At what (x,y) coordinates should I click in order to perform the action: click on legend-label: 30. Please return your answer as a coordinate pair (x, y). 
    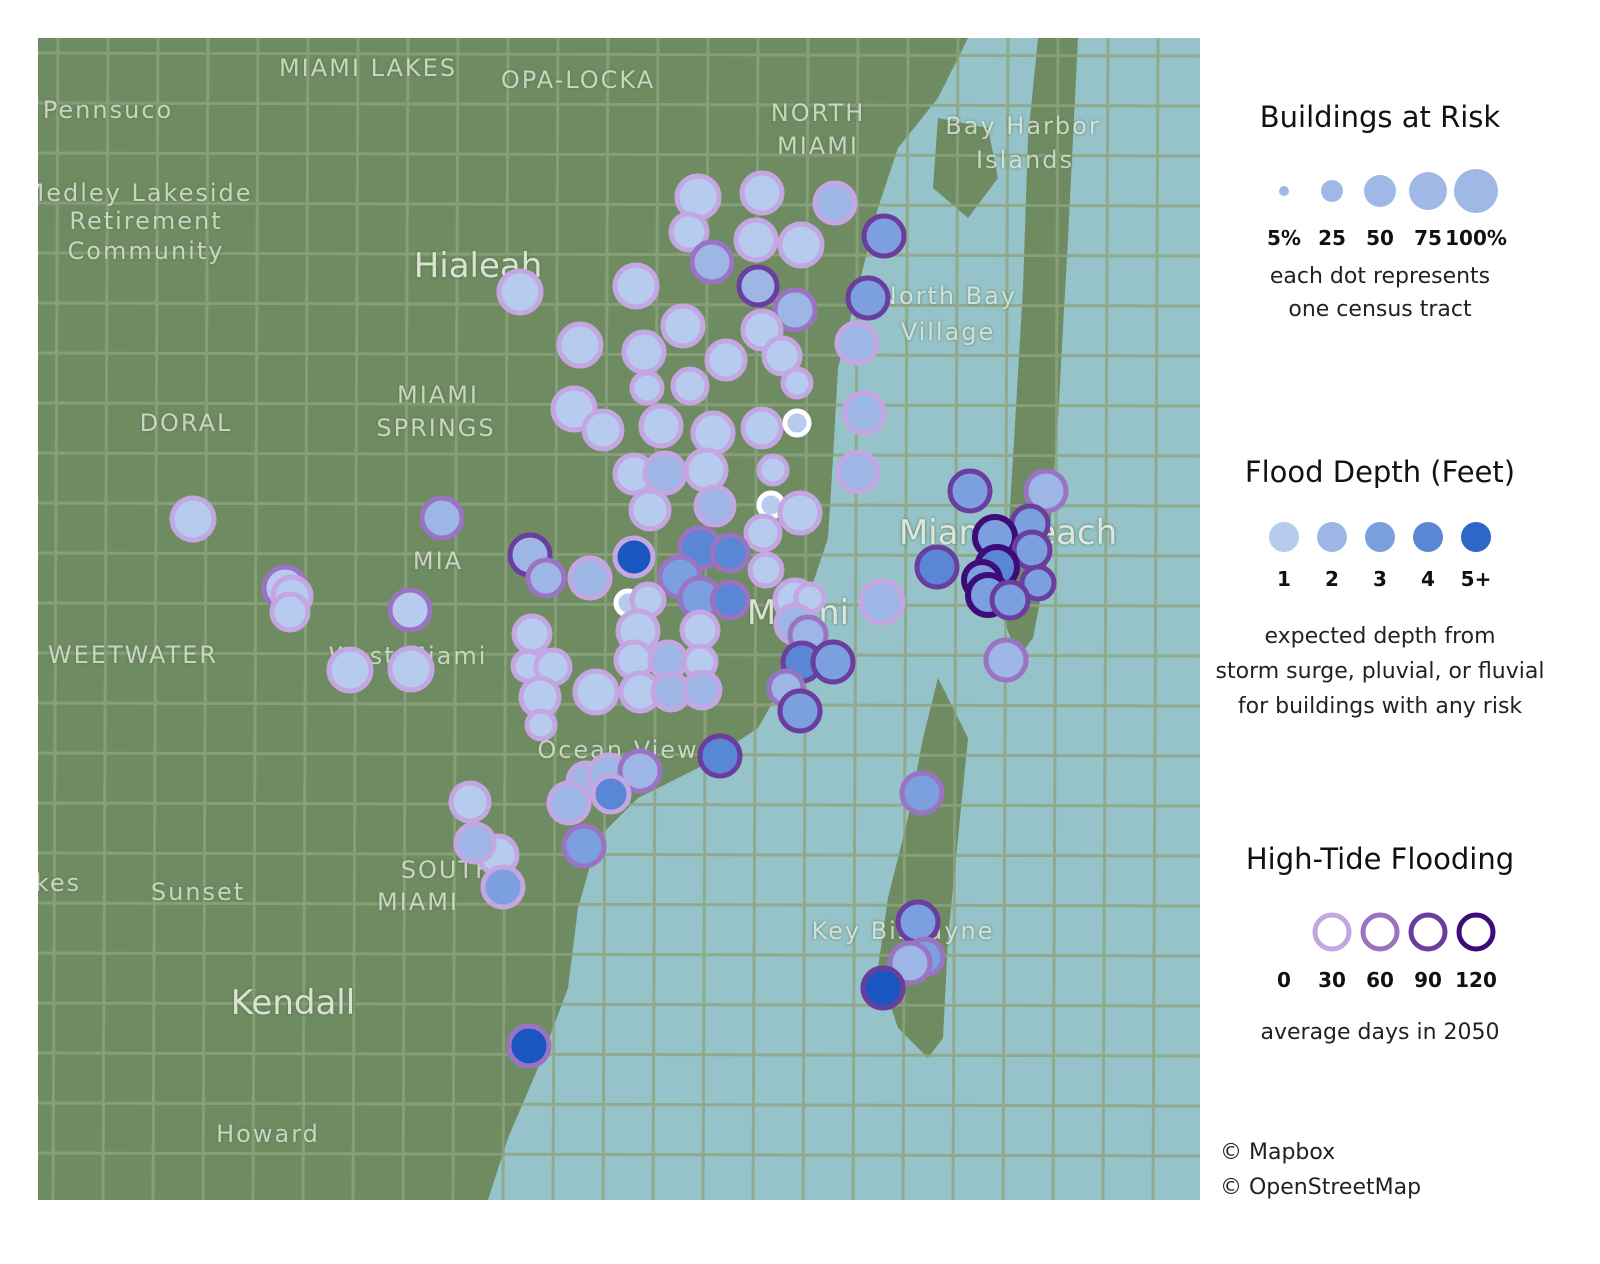
    Looking at the image, I should click on (1332, 980).